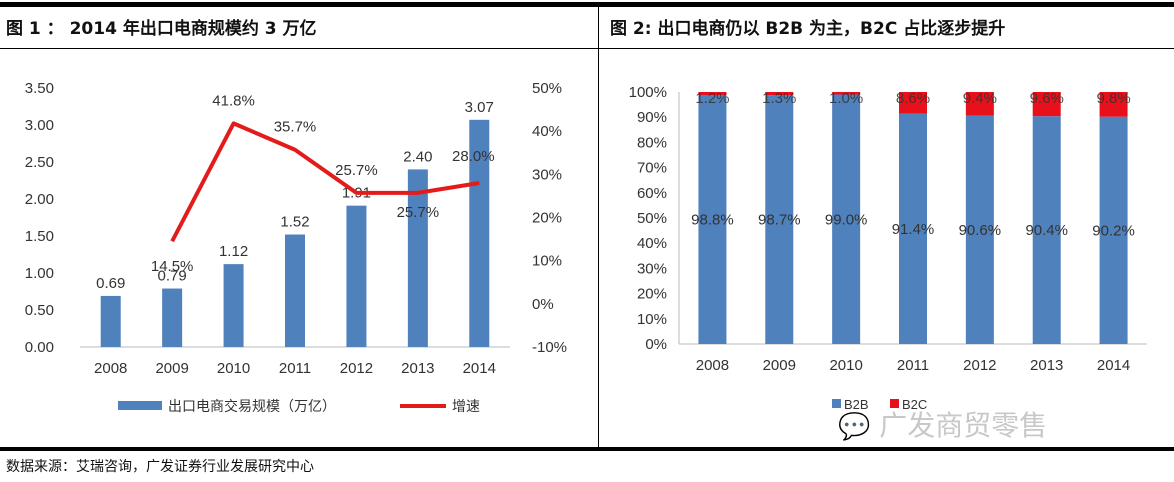 The image size is (1174, 482). What do you see at coordinates (980, 98) in the screenshot?
I see `b2c-bar-label: 9.4%` at bounding box center [980, 98].